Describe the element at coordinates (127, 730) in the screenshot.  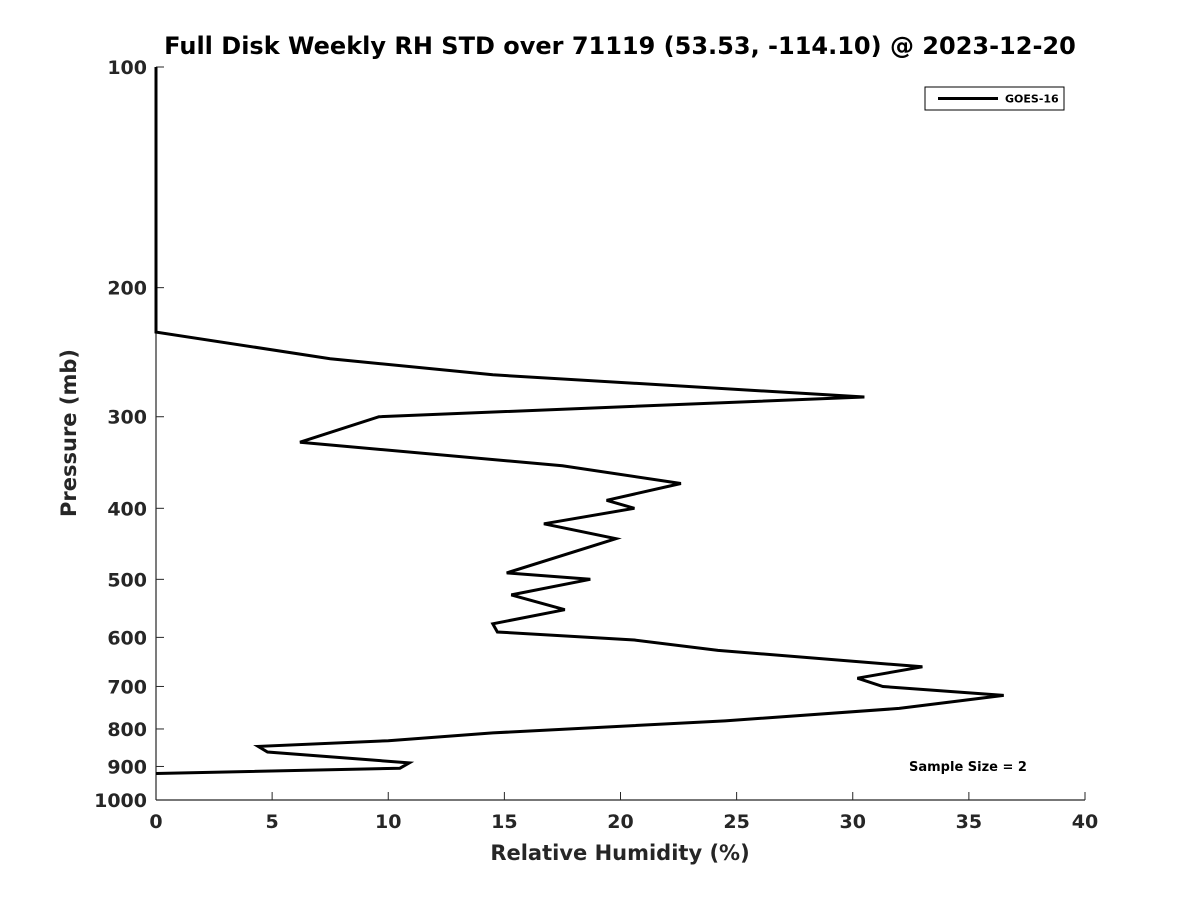
I see `y-tick-label: 800` at that location.